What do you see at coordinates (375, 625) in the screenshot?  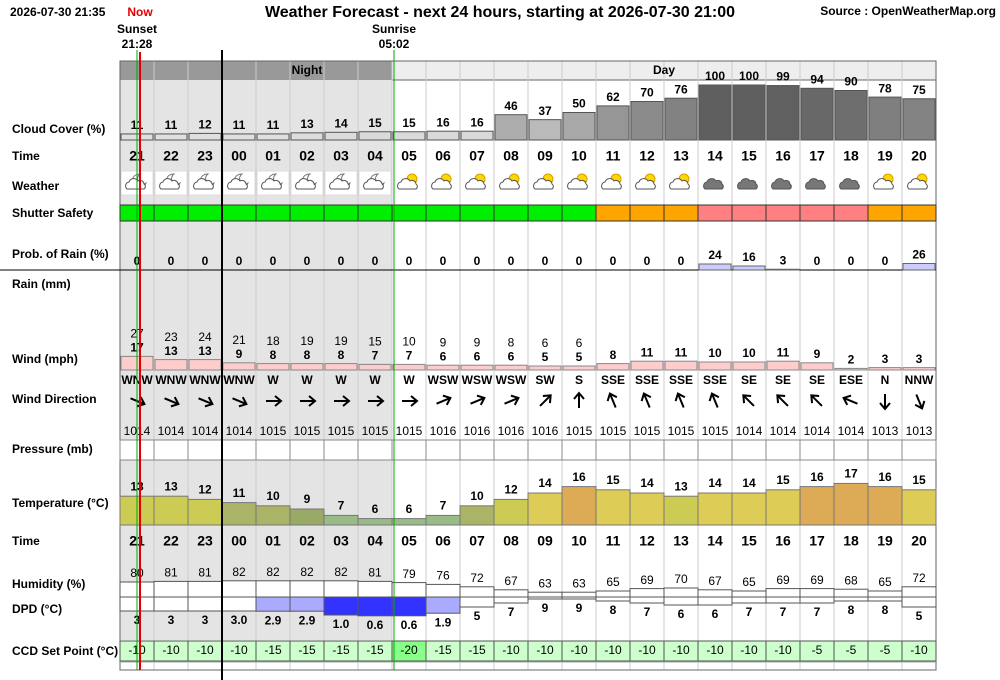 I see `dpd-value: 0.6` at bounding box center [375, 625].